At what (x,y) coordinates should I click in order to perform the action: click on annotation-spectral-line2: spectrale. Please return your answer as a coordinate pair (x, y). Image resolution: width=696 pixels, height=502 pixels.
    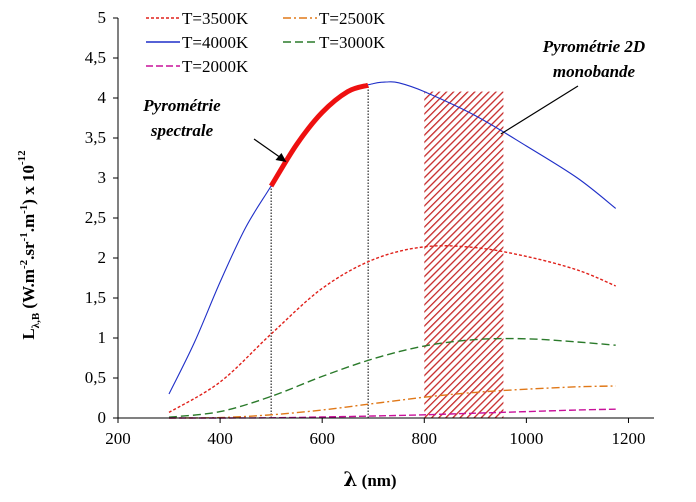
    Looking at the image, I should click on (182, 130).